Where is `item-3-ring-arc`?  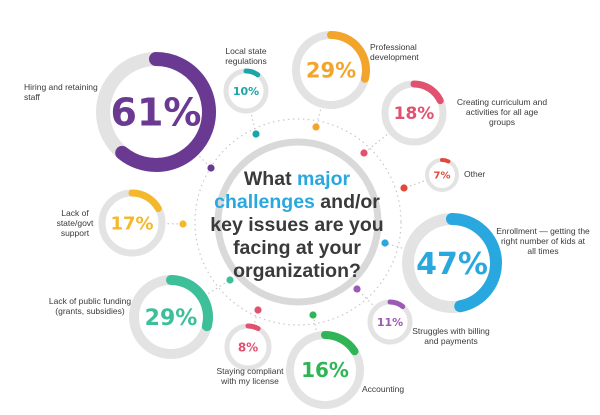
item-3-ring-arc is located at coordinates (348, 57).